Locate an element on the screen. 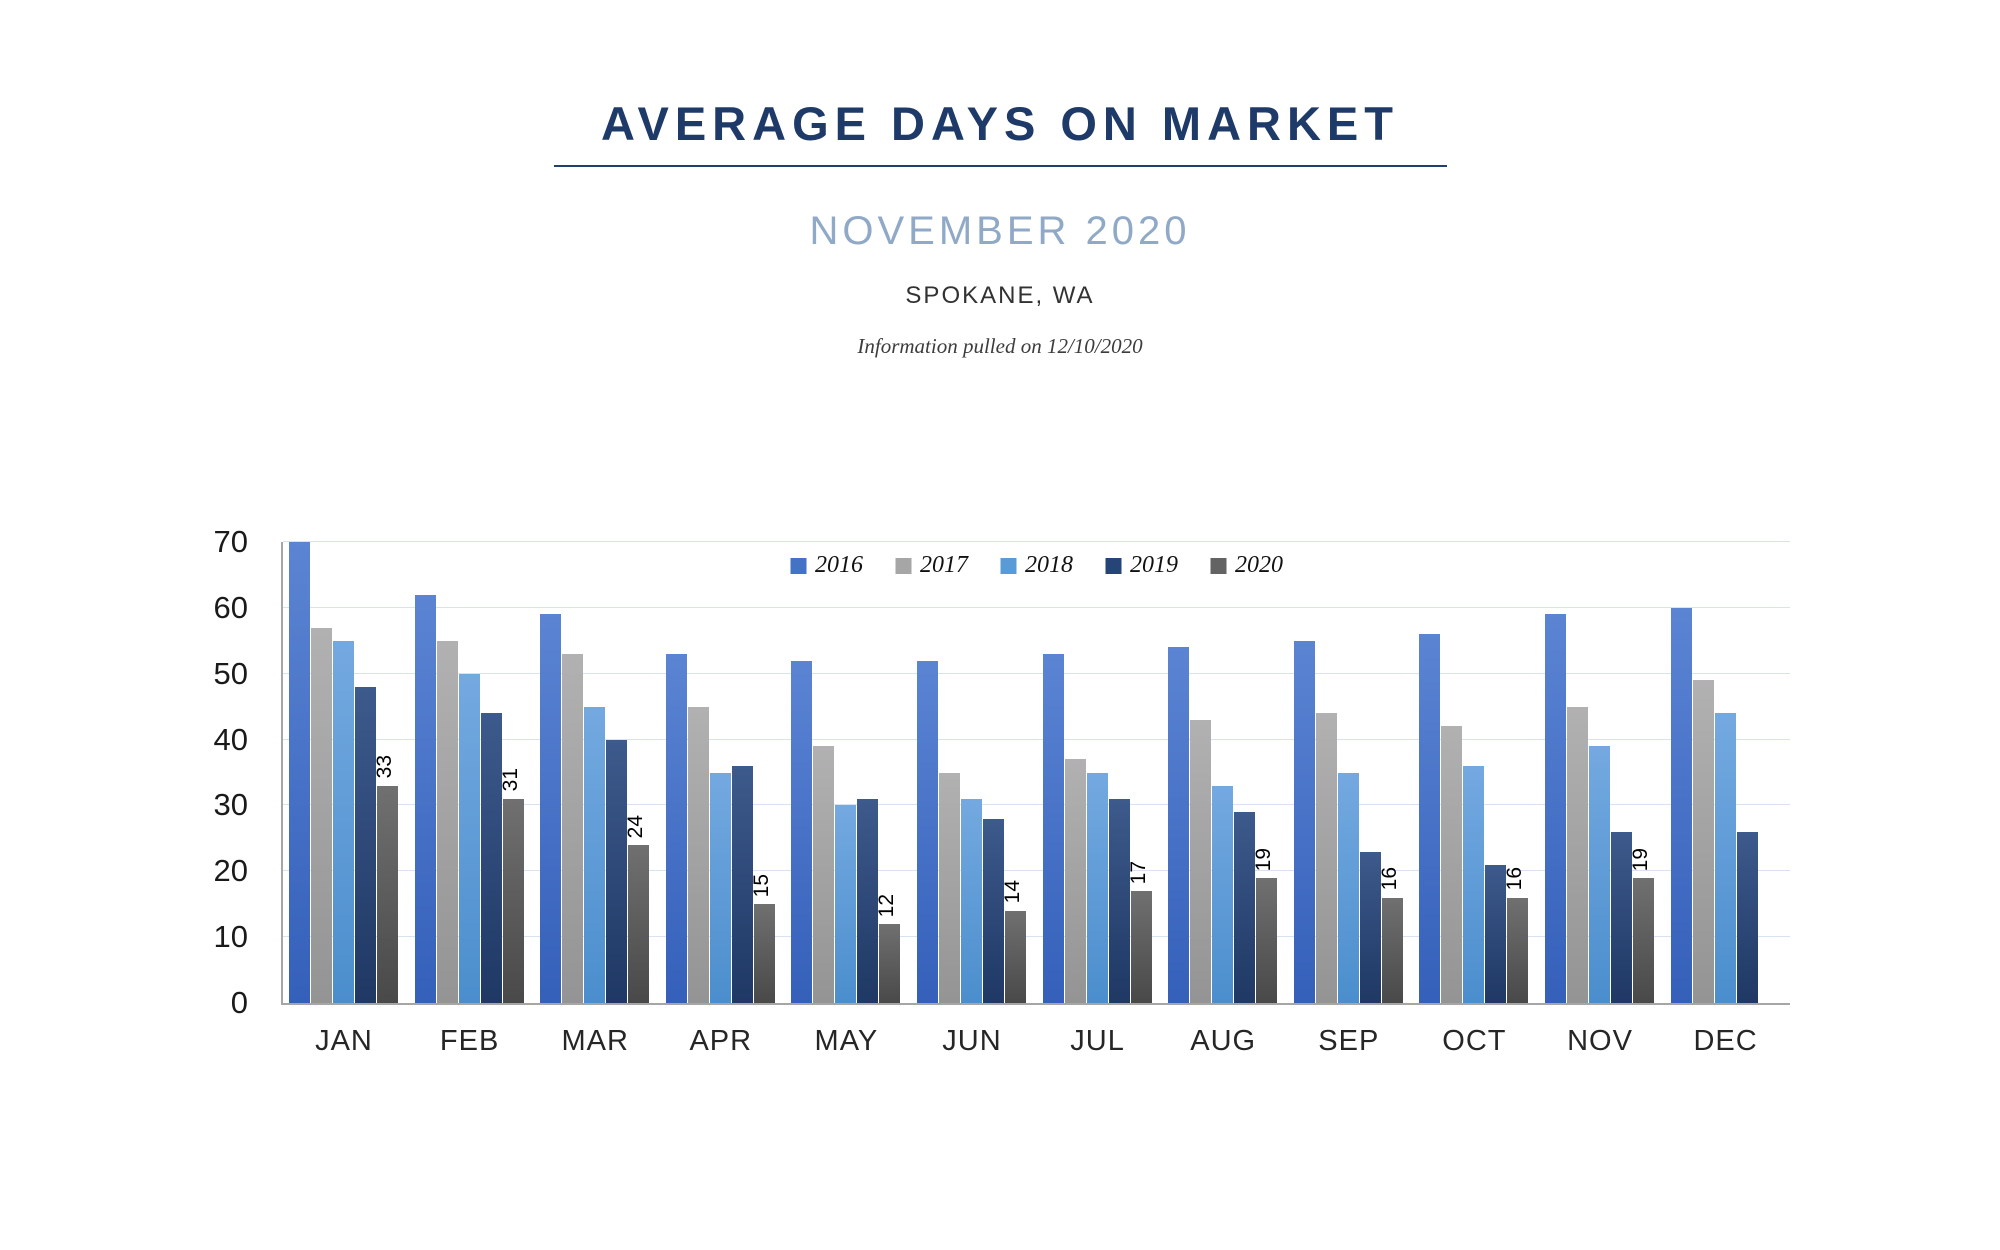 The image size is (2000, 1250). bar-2016-apr is located at coordinates (676, 828).